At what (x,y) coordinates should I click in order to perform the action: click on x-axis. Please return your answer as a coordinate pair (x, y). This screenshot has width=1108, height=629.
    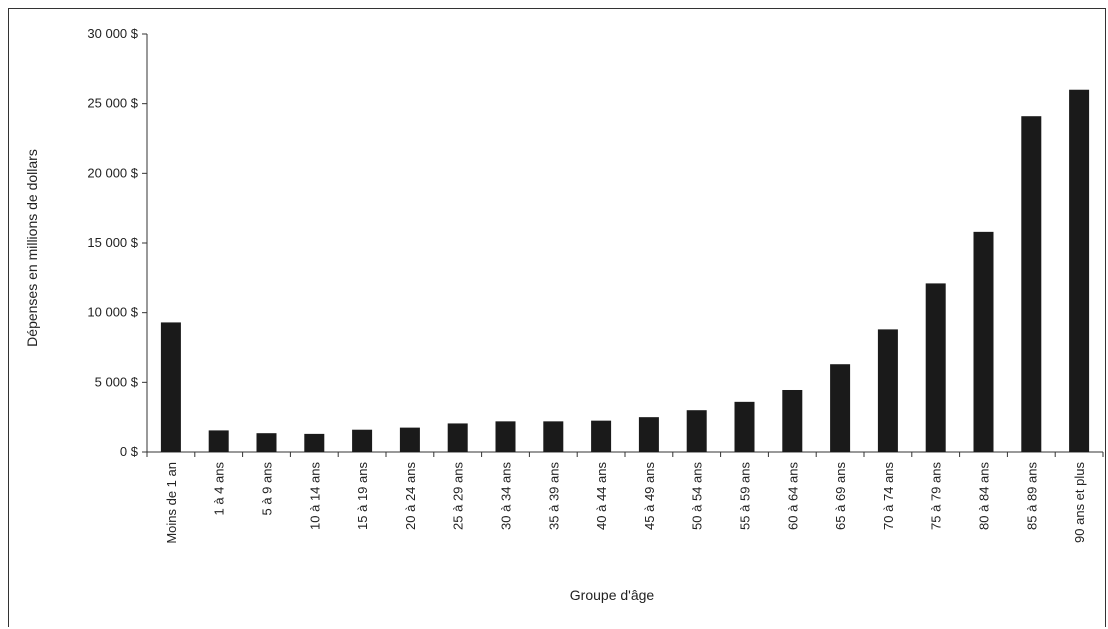
    Looking at the image, I should click on (625, 454).